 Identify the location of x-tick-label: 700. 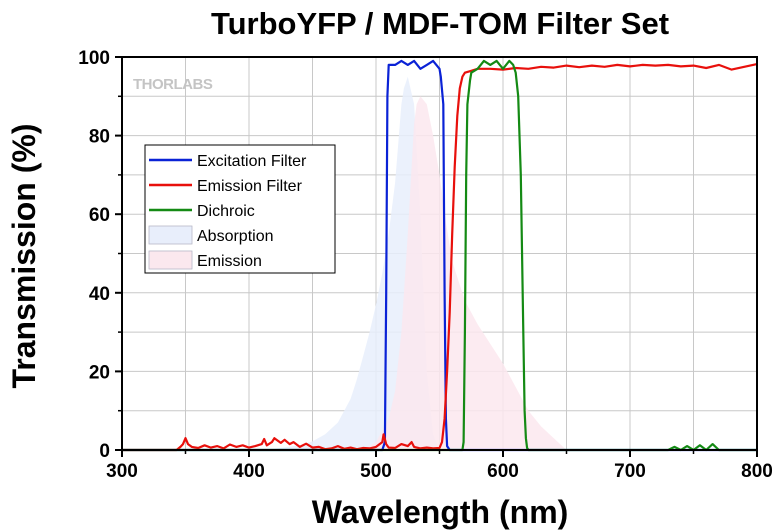
(630, 471).